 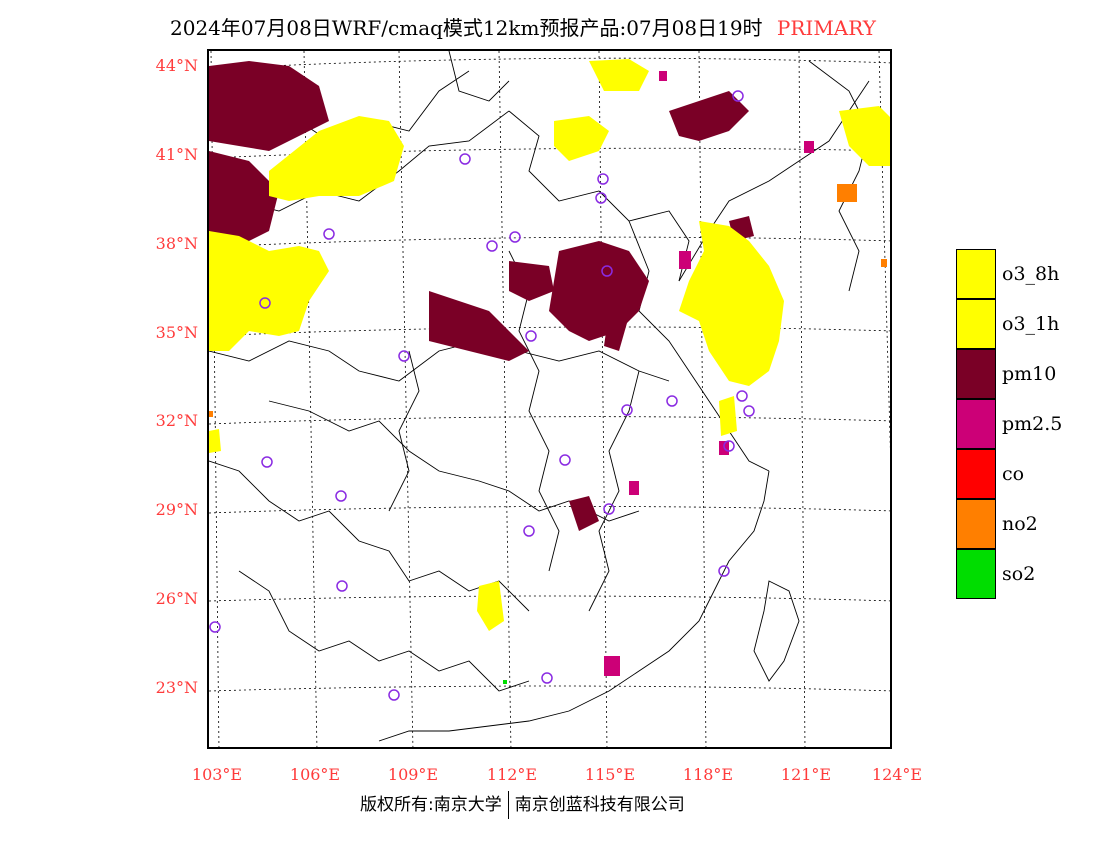 I want to click on legend-item-pm25: pm2.5, so click(x=1021, y=424).